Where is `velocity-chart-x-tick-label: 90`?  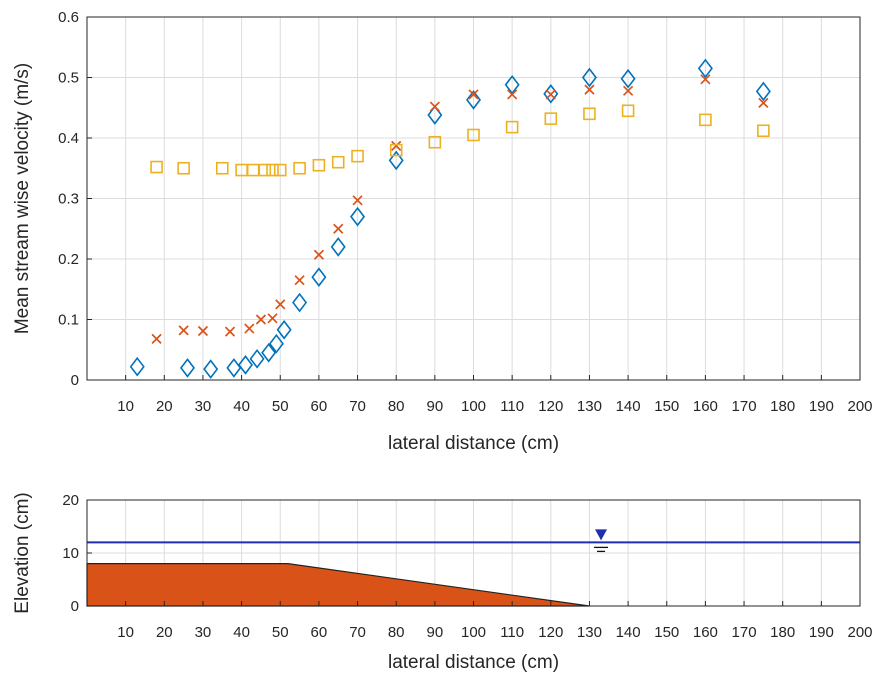 velocity-chart-x-tick-label: 90 is located at coordinates (435, 406).